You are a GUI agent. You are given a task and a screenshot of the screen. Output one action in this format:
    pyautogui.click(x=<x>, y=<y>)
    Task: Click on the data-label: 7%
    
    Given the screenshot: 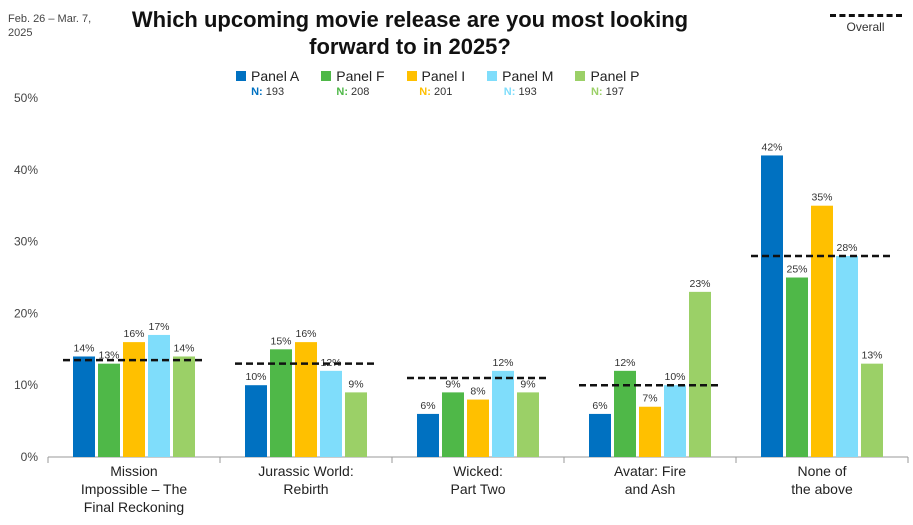 What is the action you would take?
    pyautogui.click(x=649, y=399)
    